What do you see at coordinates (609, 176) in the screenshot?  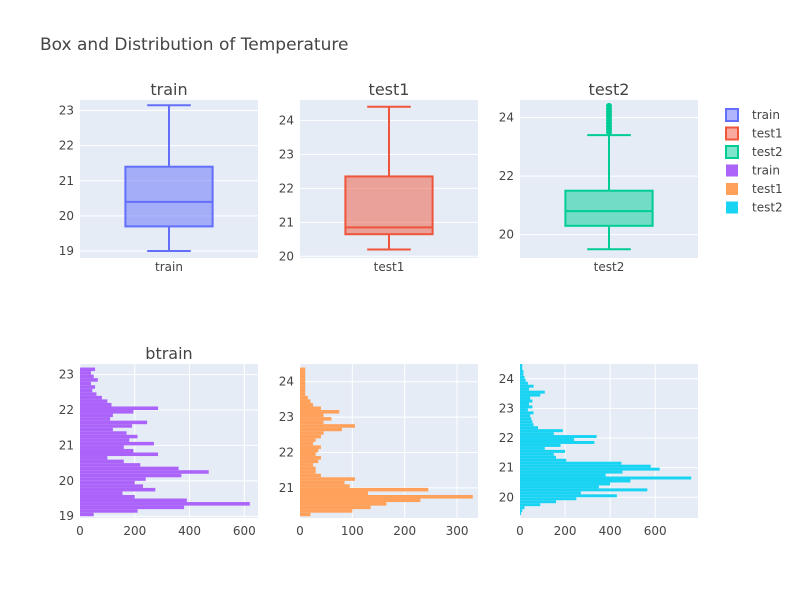 I see `box-test2` at bounding box center [609, 176].